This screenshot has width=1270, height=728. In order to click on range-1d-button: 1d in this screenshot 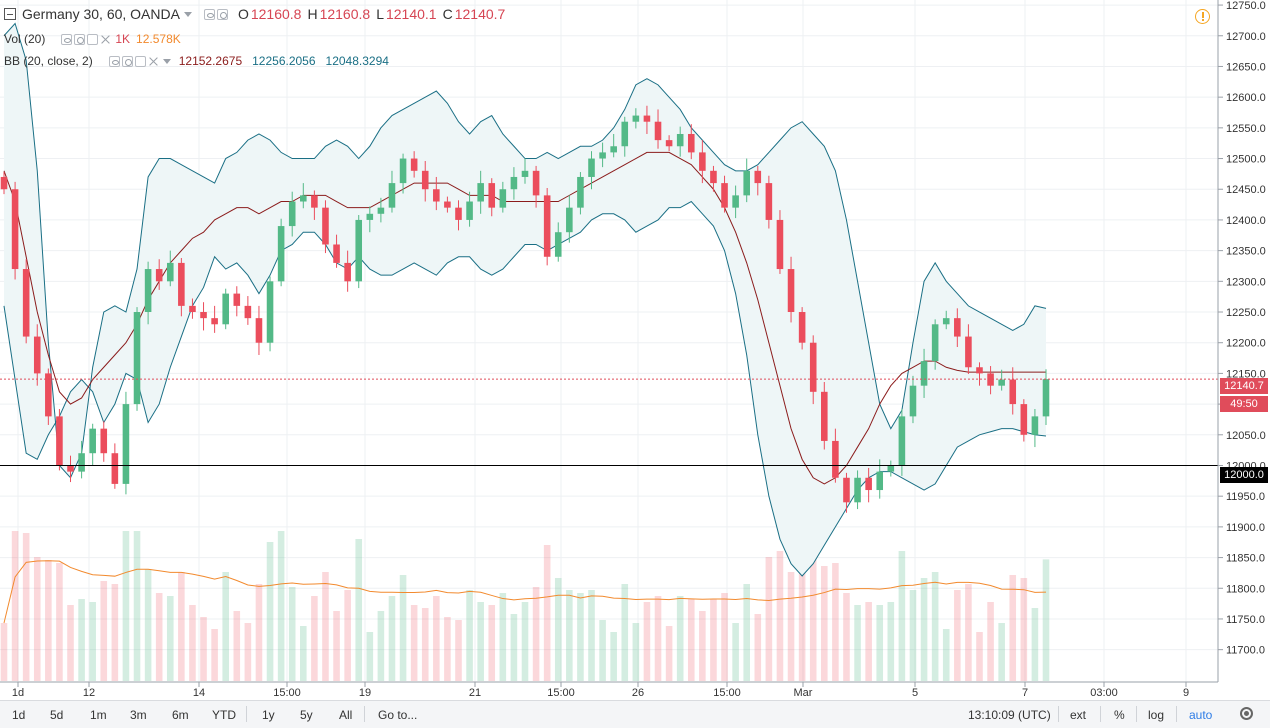, I will do `click(19, 715)`.